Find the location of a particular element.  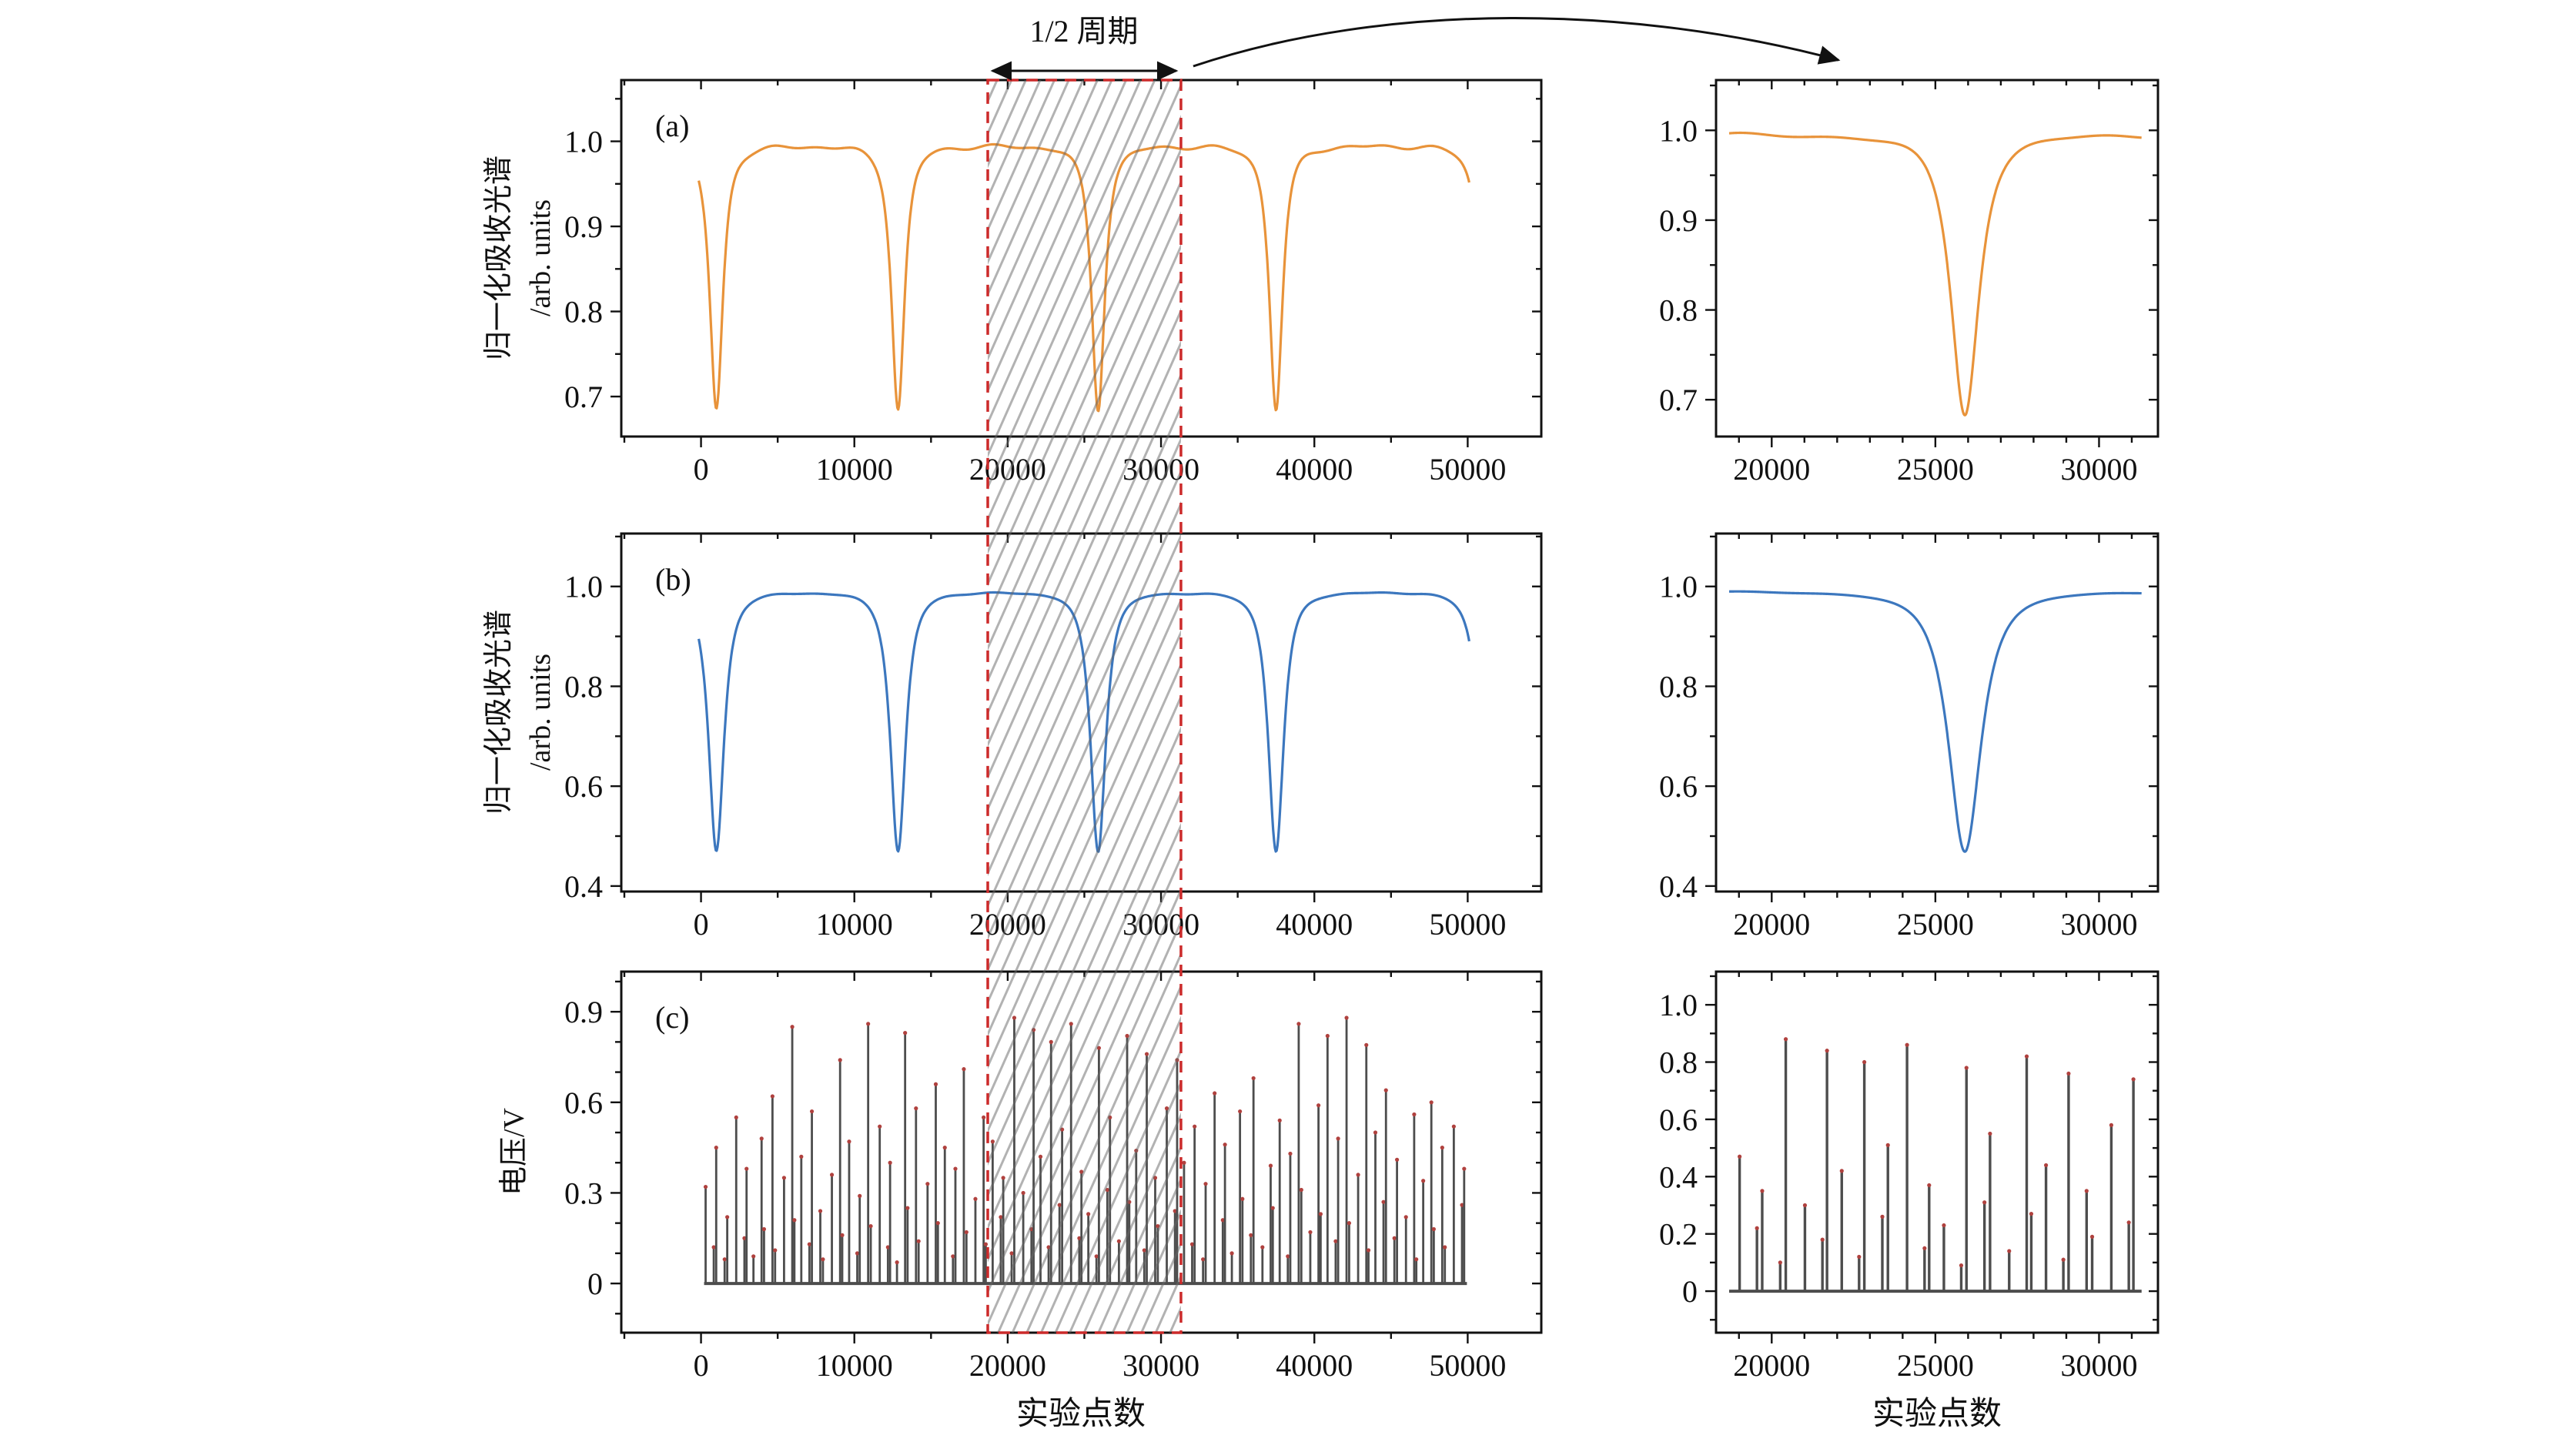

x-tick-label: 40000 is located at coordinates (1314, 925).